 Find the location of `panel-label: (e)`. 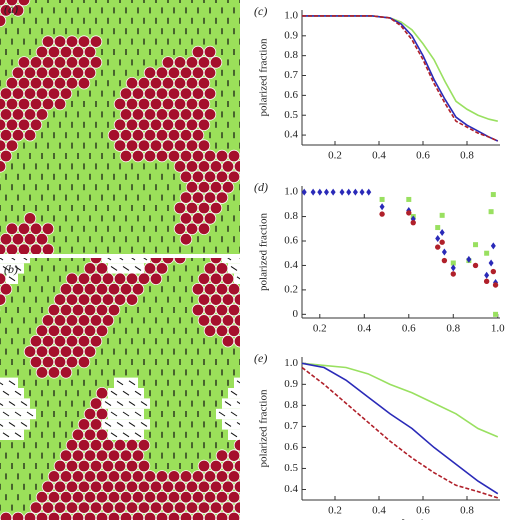

panel-label: (e) is located at coordinates (260, 358).